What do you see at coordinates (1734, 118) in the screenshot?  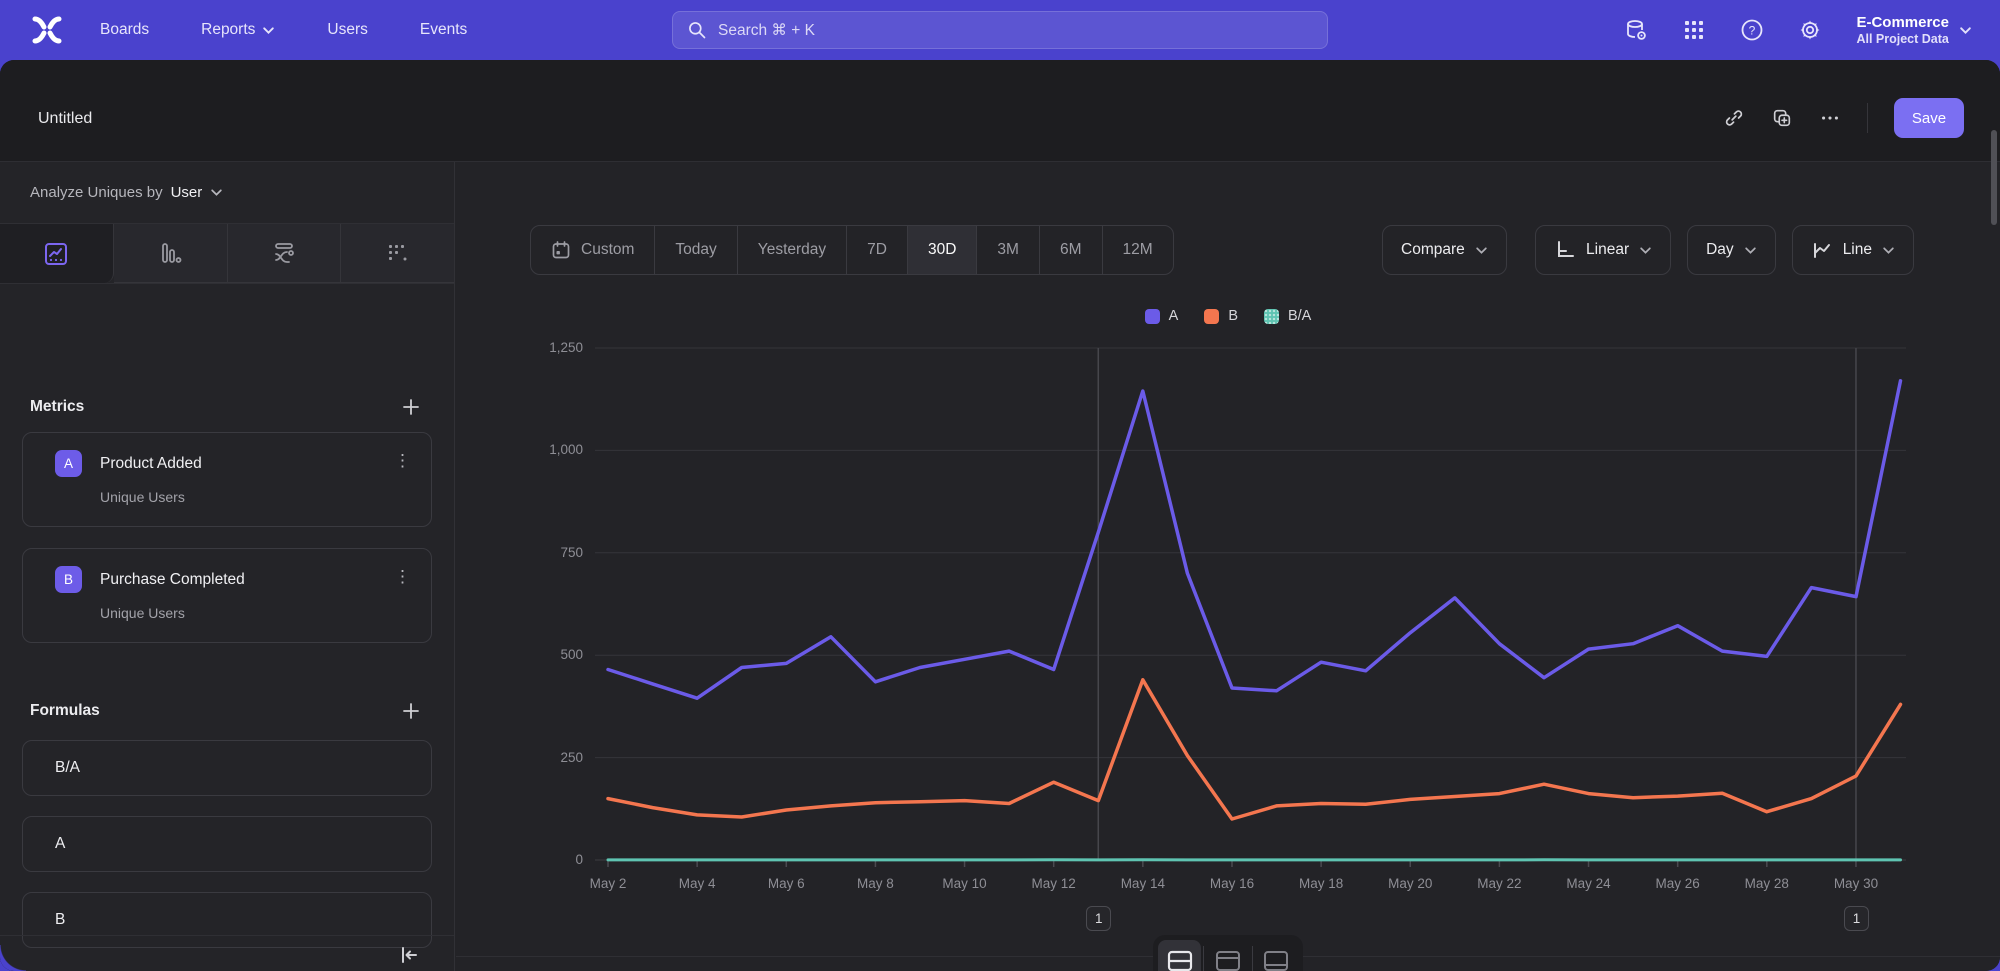 I see `copy-link-icon` at bounding box center [1734, 118].